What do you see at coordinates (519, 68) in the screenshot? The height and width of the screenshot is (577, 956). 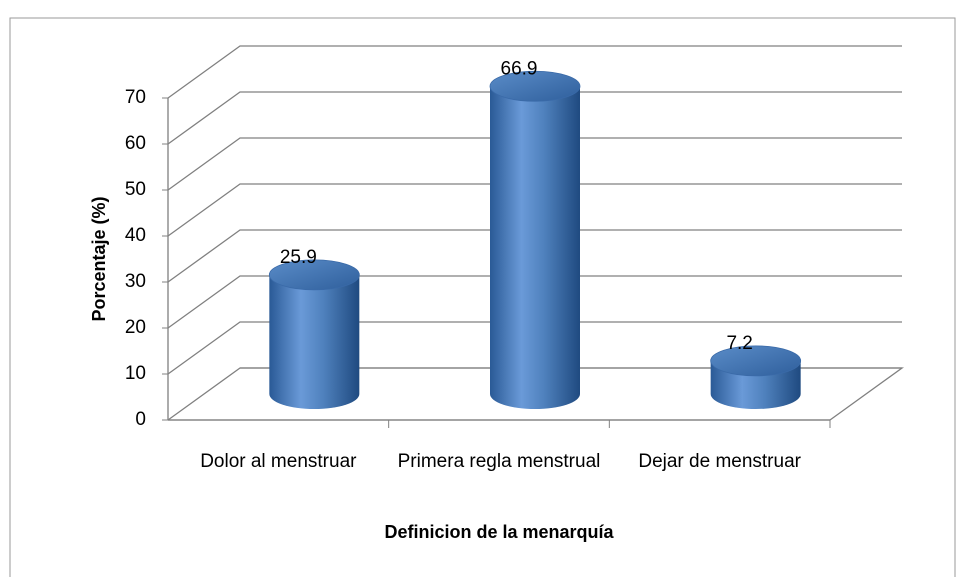 I see `value-label: 66.9` at bounding box center [519, 68].